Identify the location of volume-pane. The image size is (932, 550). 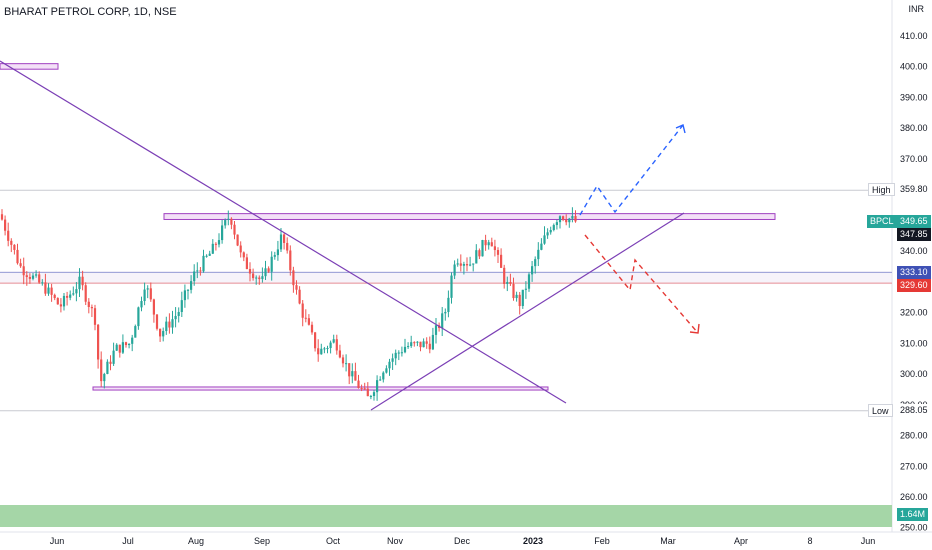
(446, 516).